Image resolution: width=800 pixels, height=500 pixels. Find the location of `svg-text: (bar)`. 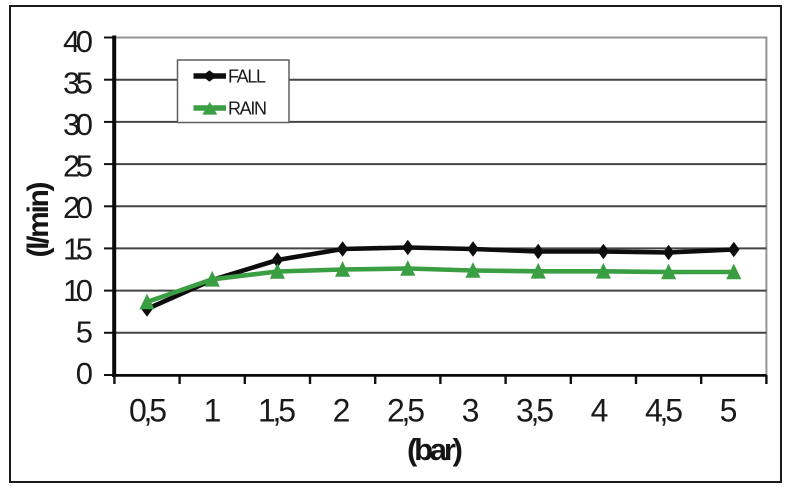

svg-text: (bar) is located at coordinates (435, 449).